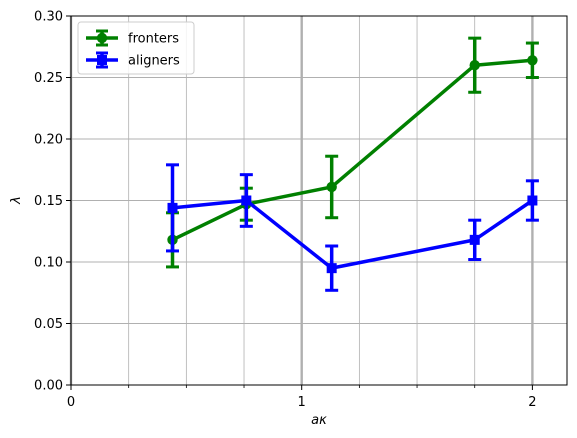 This screenshot has width=577, height=438. Describe the element at coordinates (319, 420) in the screenshot. I see `x-axis-label: aκ` at that location.